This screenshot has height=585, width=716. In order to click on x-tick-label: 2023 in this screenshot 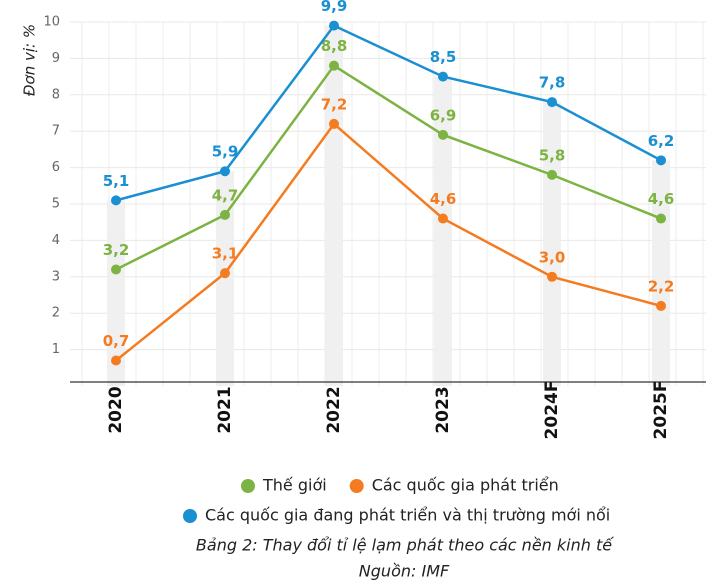, I will do `click(443, 409)`.